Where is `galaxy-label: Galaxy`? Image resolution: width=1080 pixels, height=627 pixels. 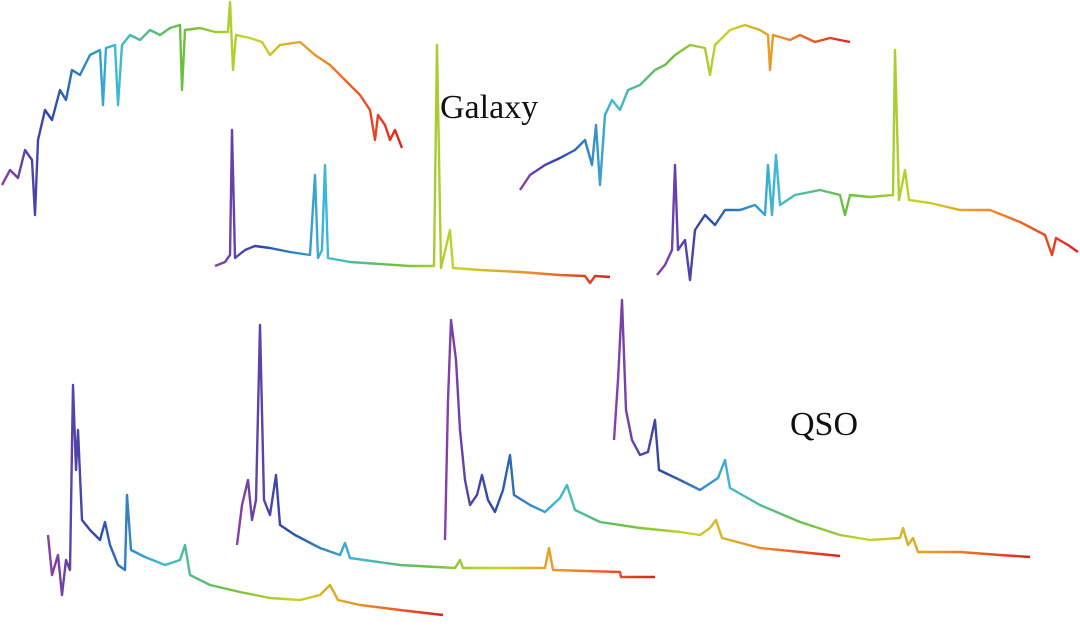
galaxy-label: Galaxy is located at coordinates (489, 107).